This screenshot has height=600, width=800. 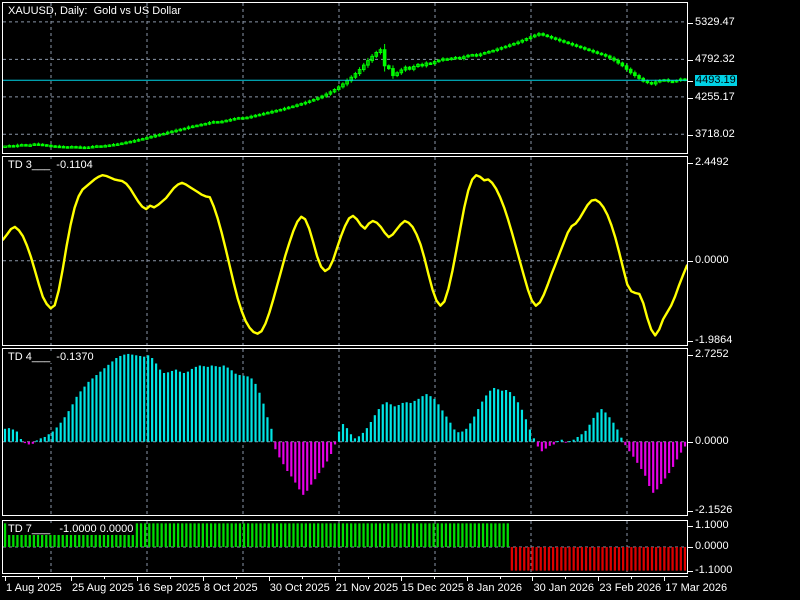 What do you see at coordinates (696, 588) in the screenshot?
I see `date-axis-label: 17 Mar 2026` at bounding box center [696, 588].